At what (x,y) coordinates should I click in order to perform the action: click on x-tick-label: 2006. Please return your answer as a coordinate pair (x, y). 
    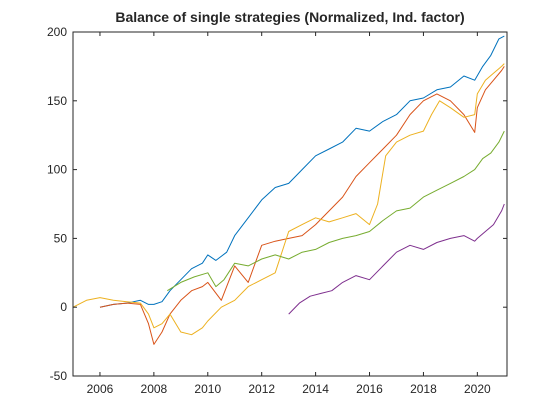
    Looking at the image, I should click on (100, 389).